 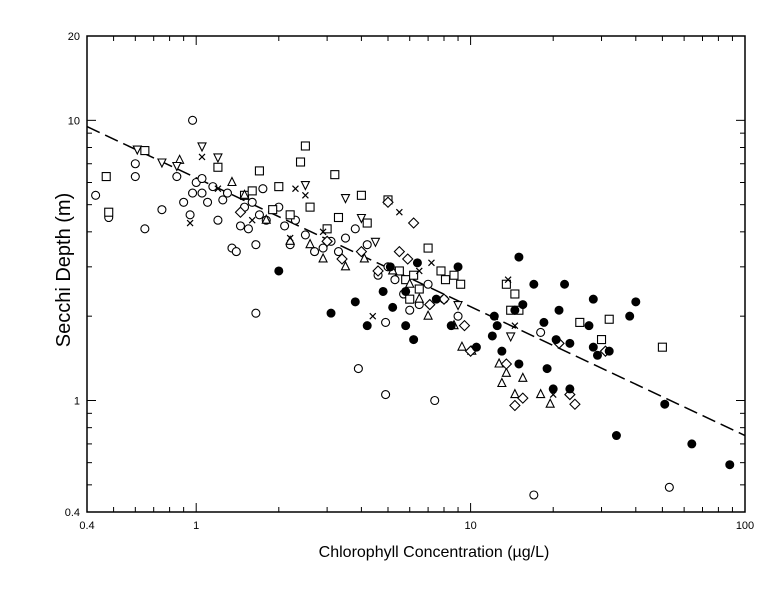 I want to click on y-tick-label: 20, so click(x=74, y=37).